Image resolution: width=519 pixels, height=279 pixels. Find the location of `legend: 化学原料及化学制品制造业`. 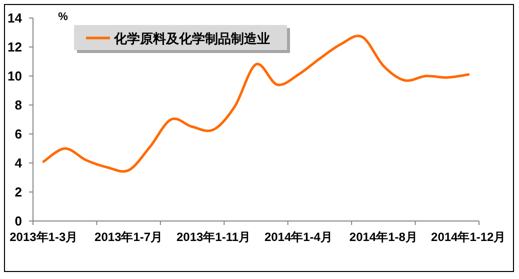

legend: 化学原料及化学制品制造业 is located at coordinates (182, 39).